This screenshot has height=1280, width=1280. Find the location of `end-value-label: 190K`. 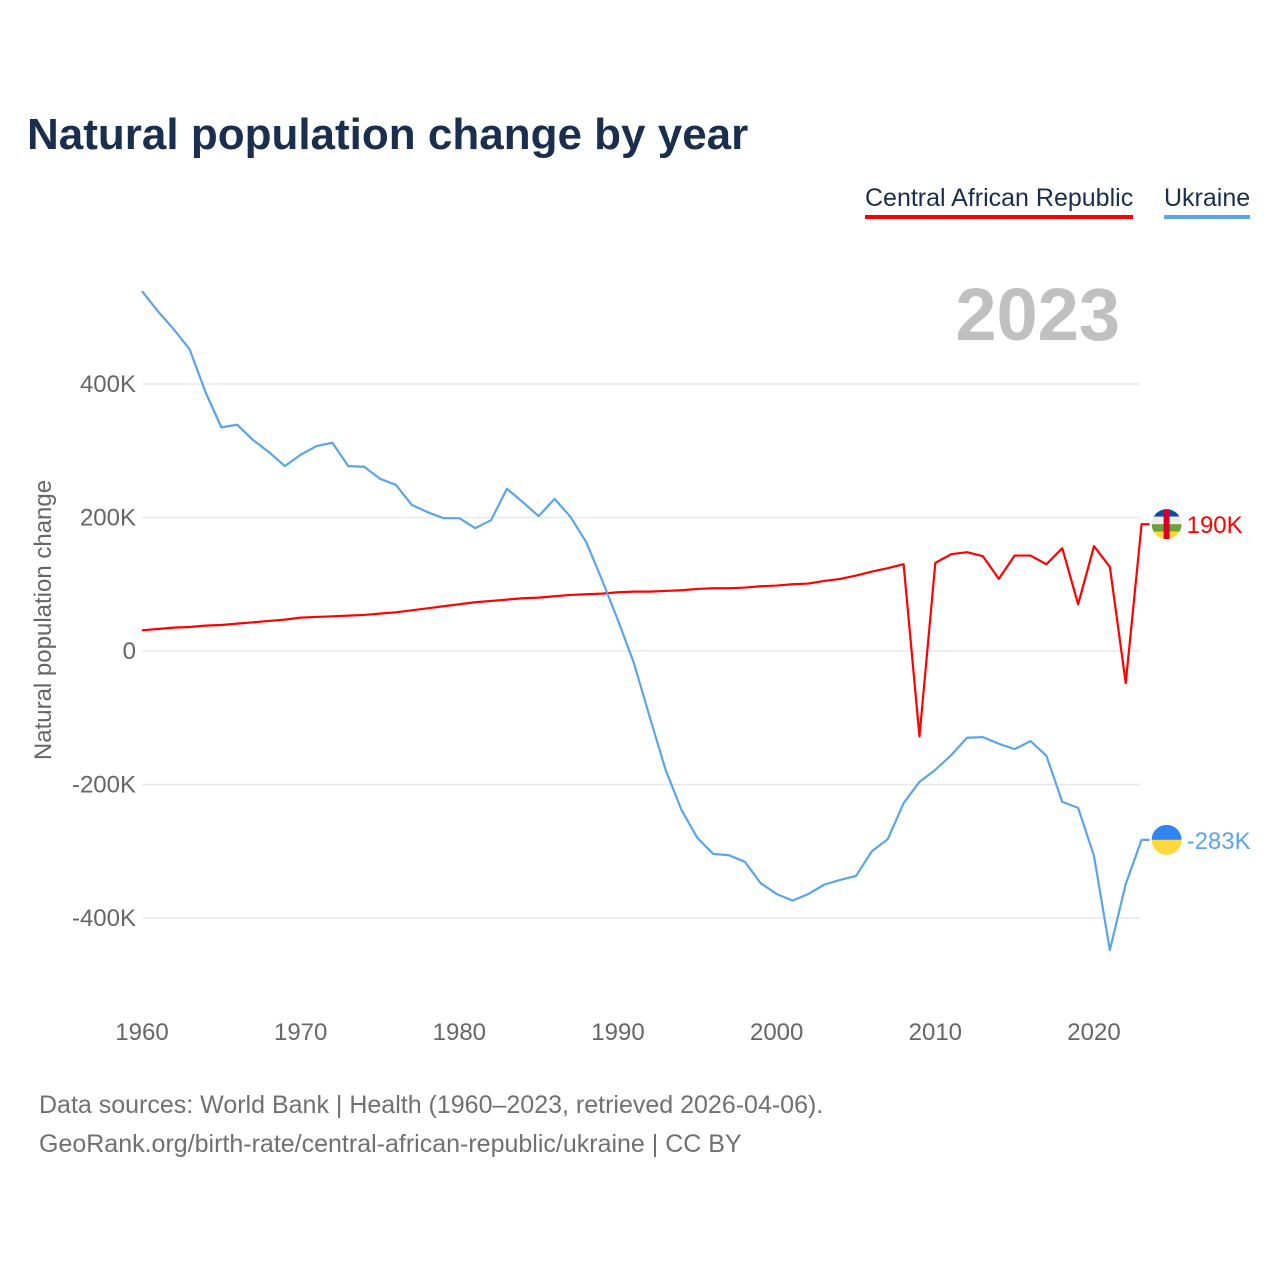

end-value-label: 190K is located at coordinates (1215, 525).